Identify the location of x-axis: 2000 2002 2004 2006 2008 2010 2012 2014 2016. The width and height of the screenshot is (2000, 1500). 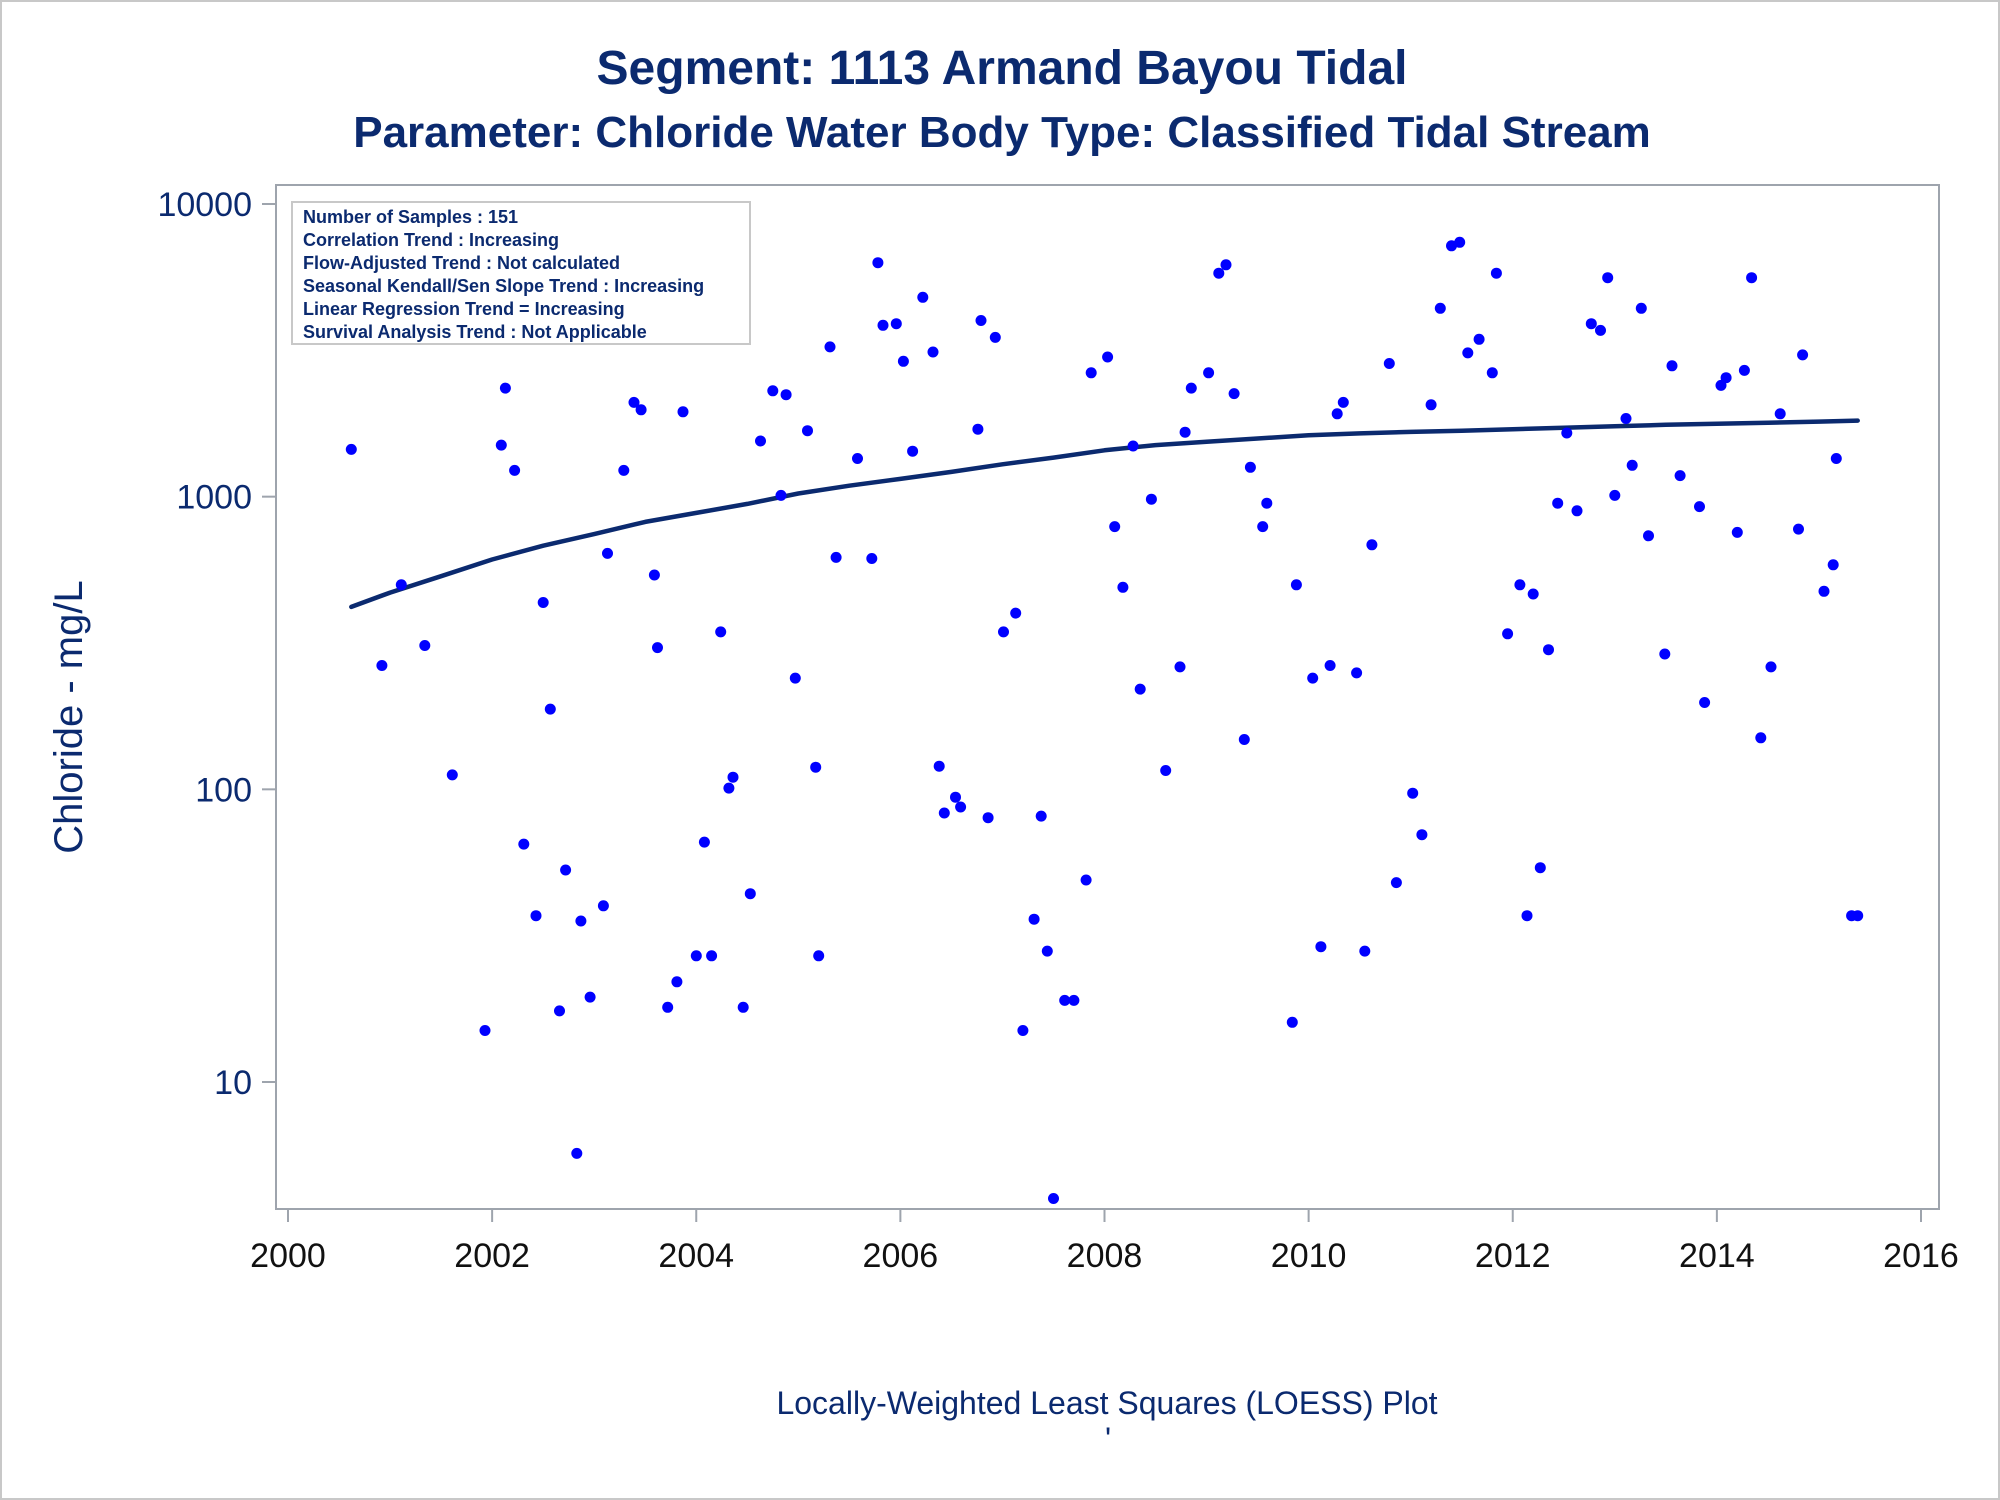
(1104, 1242).